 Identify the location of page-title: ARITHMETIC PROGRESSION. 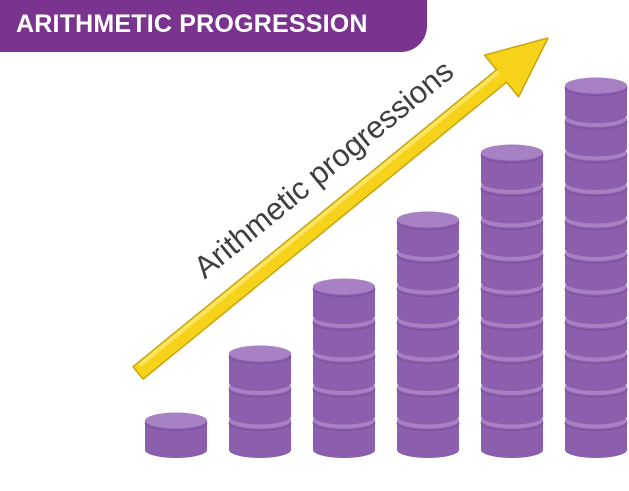
(192, 24).